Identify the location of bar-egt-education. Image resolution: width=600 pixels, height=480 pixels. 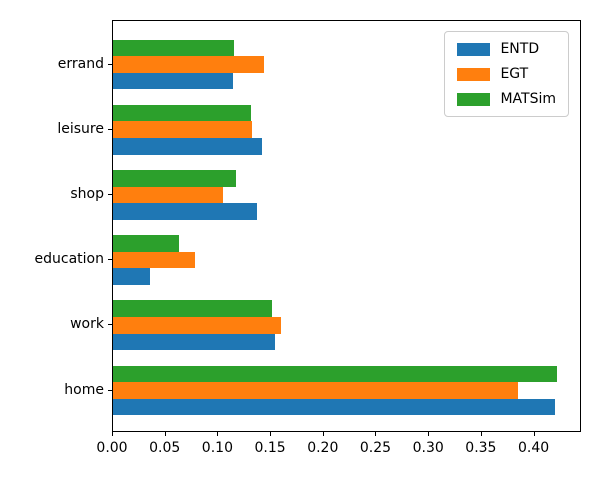
(154, 260).